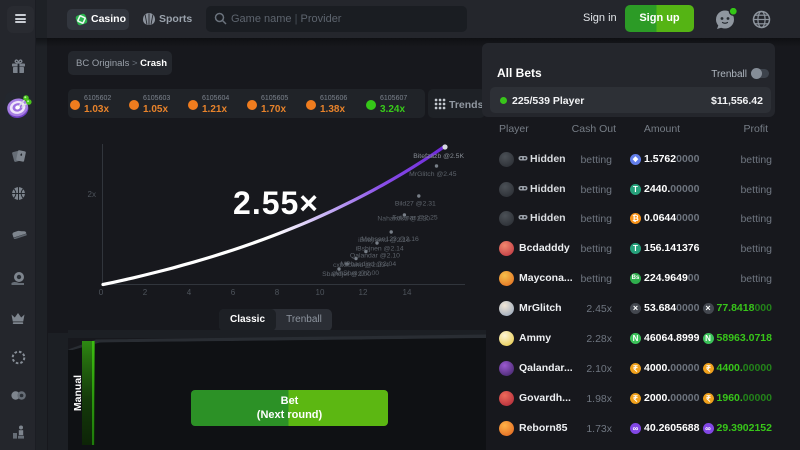 Image resolution: width=800 pixels, height=450 pixels. I want to click on svg-text: 2x, so click(92, 194).